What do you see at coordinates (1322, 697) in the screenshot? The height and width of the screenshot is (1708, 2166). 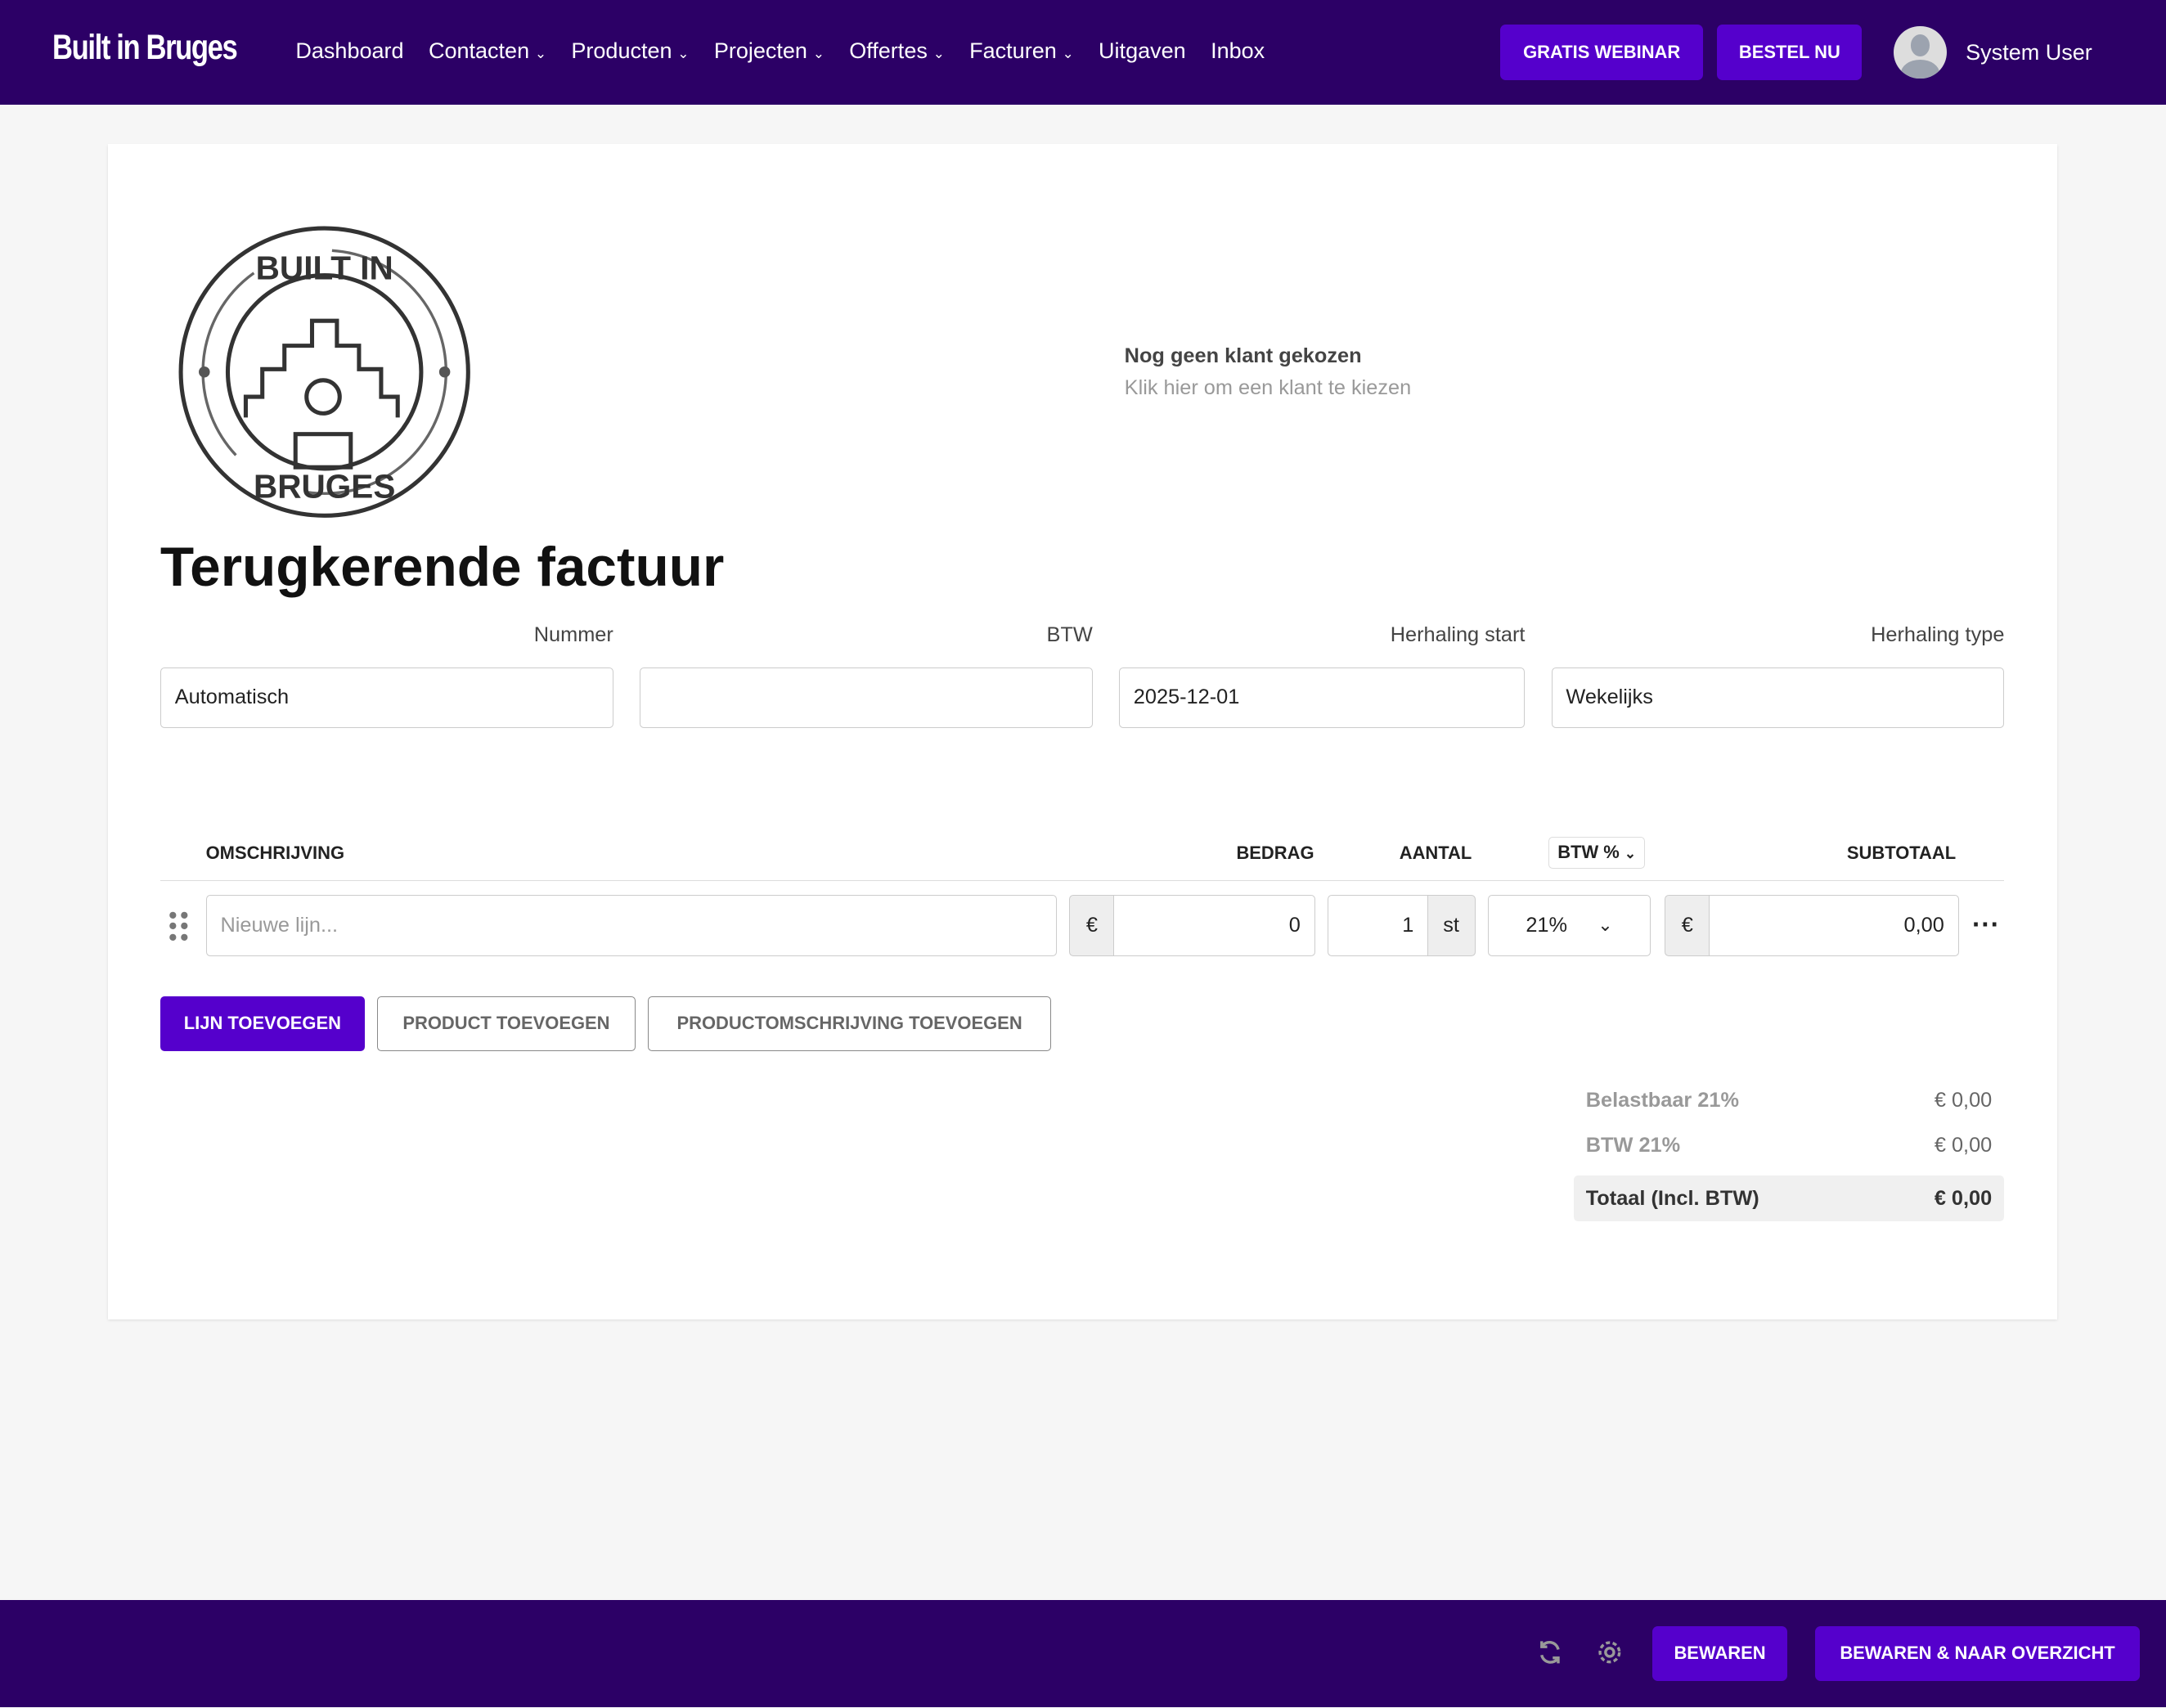 I see `start-date-input: 2025-12-01` at bounding box center [1322, 697].